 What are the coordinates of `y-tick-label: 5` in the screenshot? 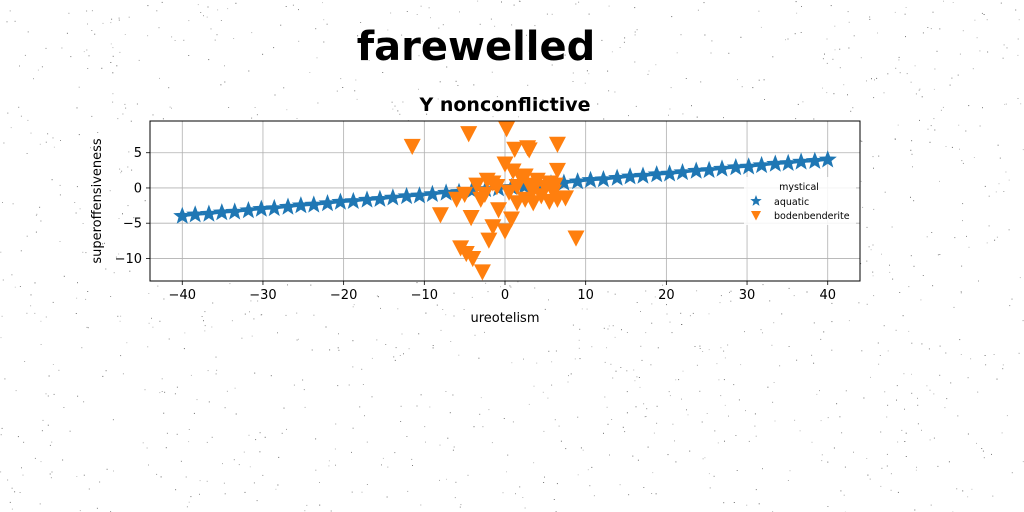 It's located at (138, 153).